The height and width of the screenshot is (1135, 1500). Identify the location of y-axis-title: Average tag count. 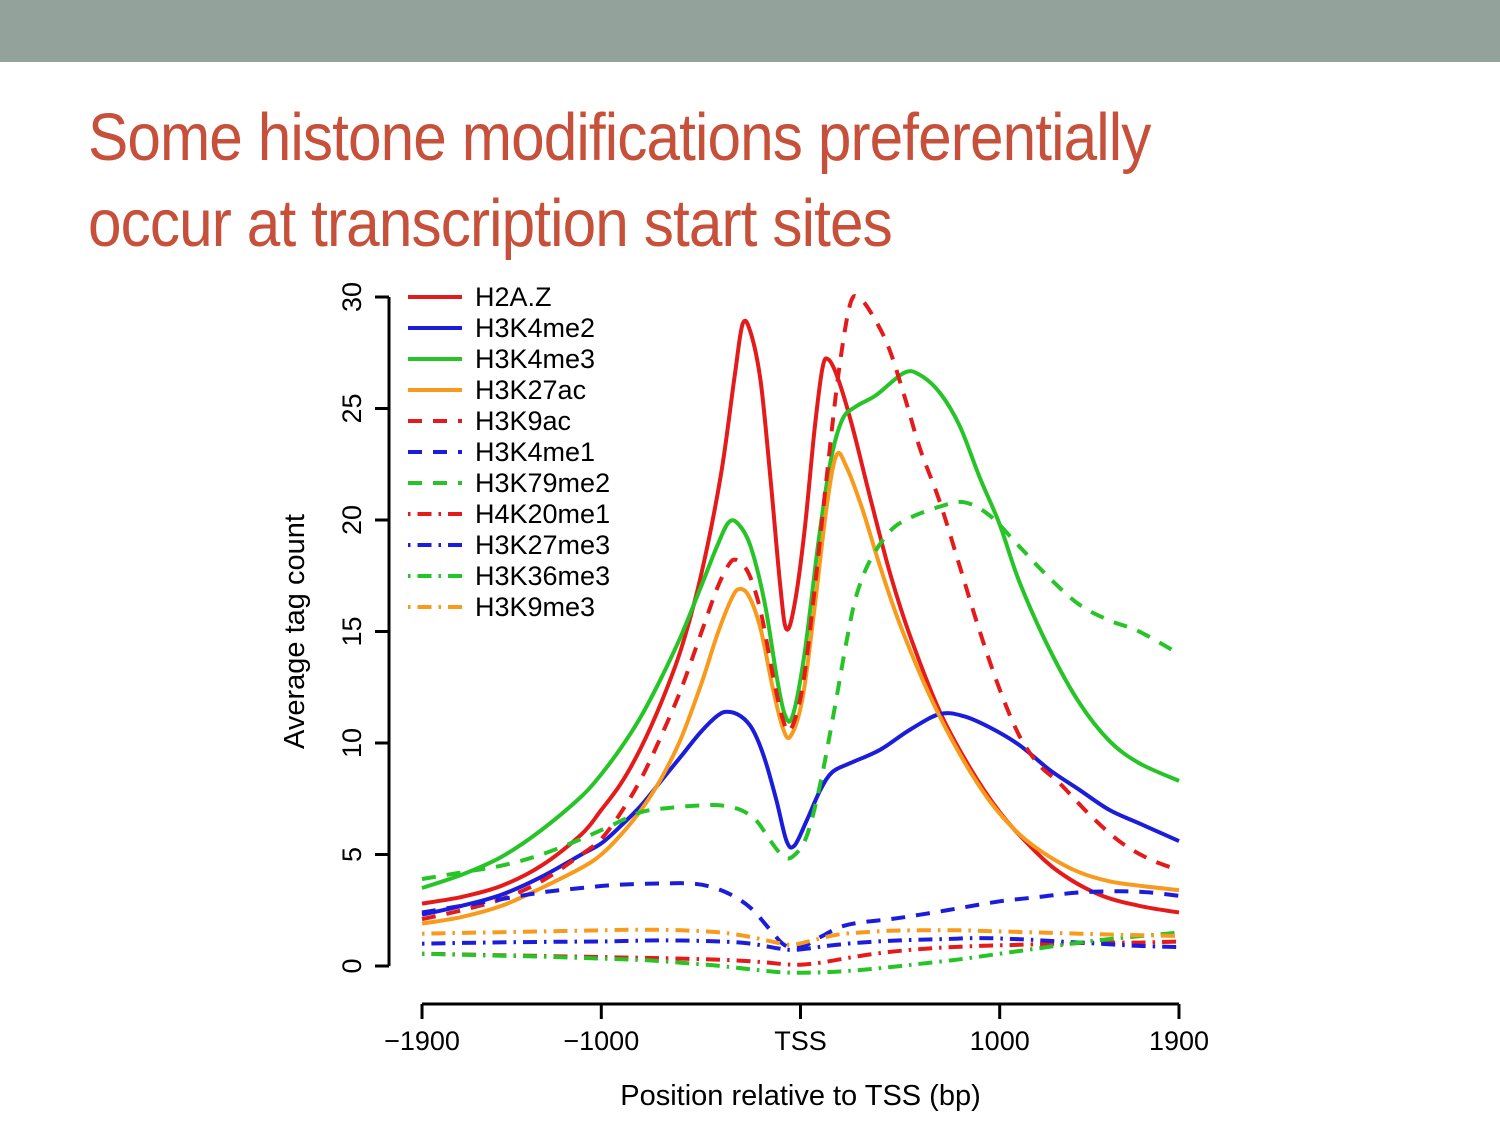
(295, 631).